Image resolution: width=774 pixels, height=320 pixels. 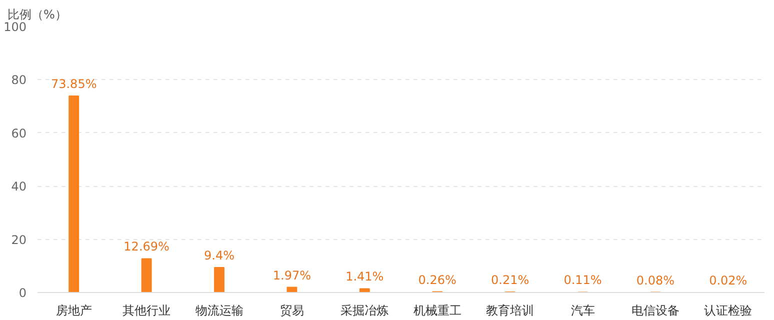 What do you see at coordinates (582, 311) in the screenshot?
I see `x-tick-label: 汽车` at bounding box center [582, 311].